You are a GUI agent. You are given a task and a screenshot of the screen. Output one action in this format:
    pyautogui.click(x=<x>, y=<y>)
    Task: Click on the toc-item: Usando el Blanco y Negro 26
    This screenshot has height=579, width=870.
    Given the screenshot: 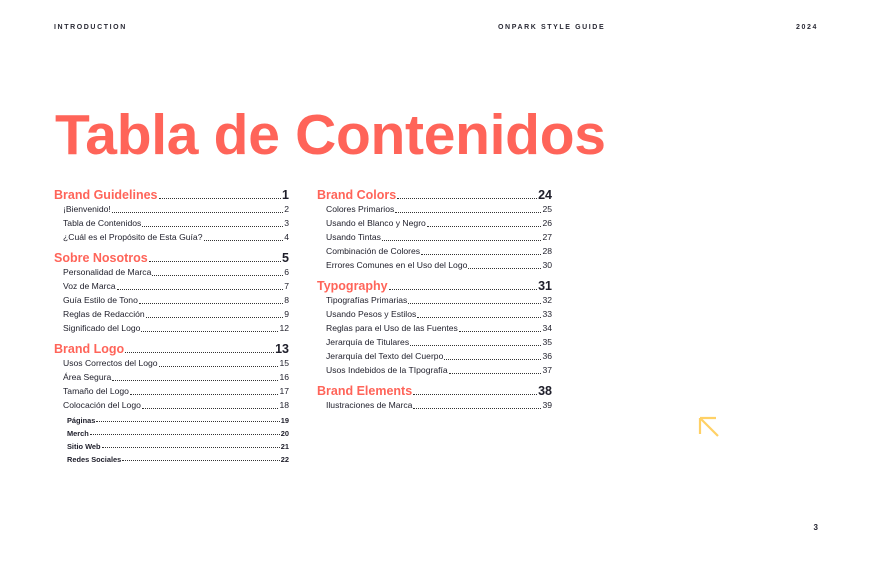 What is the action you would take?
    pyautogui.click(x=434, y=223)
    